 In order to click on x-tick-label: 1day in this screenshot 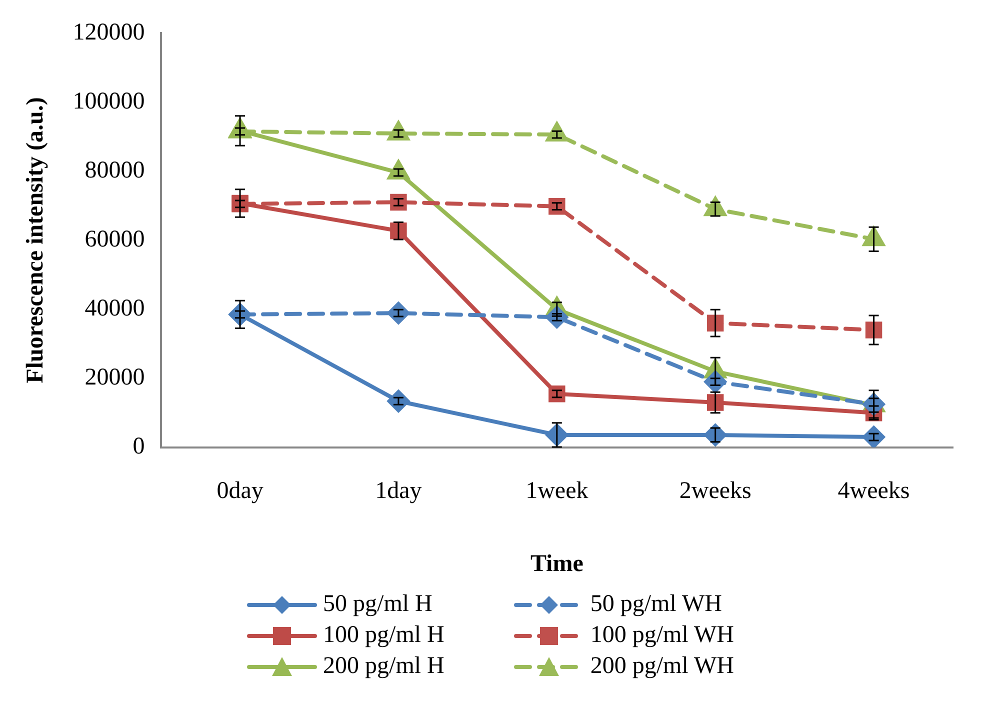, I will do `click(398, 491)`.